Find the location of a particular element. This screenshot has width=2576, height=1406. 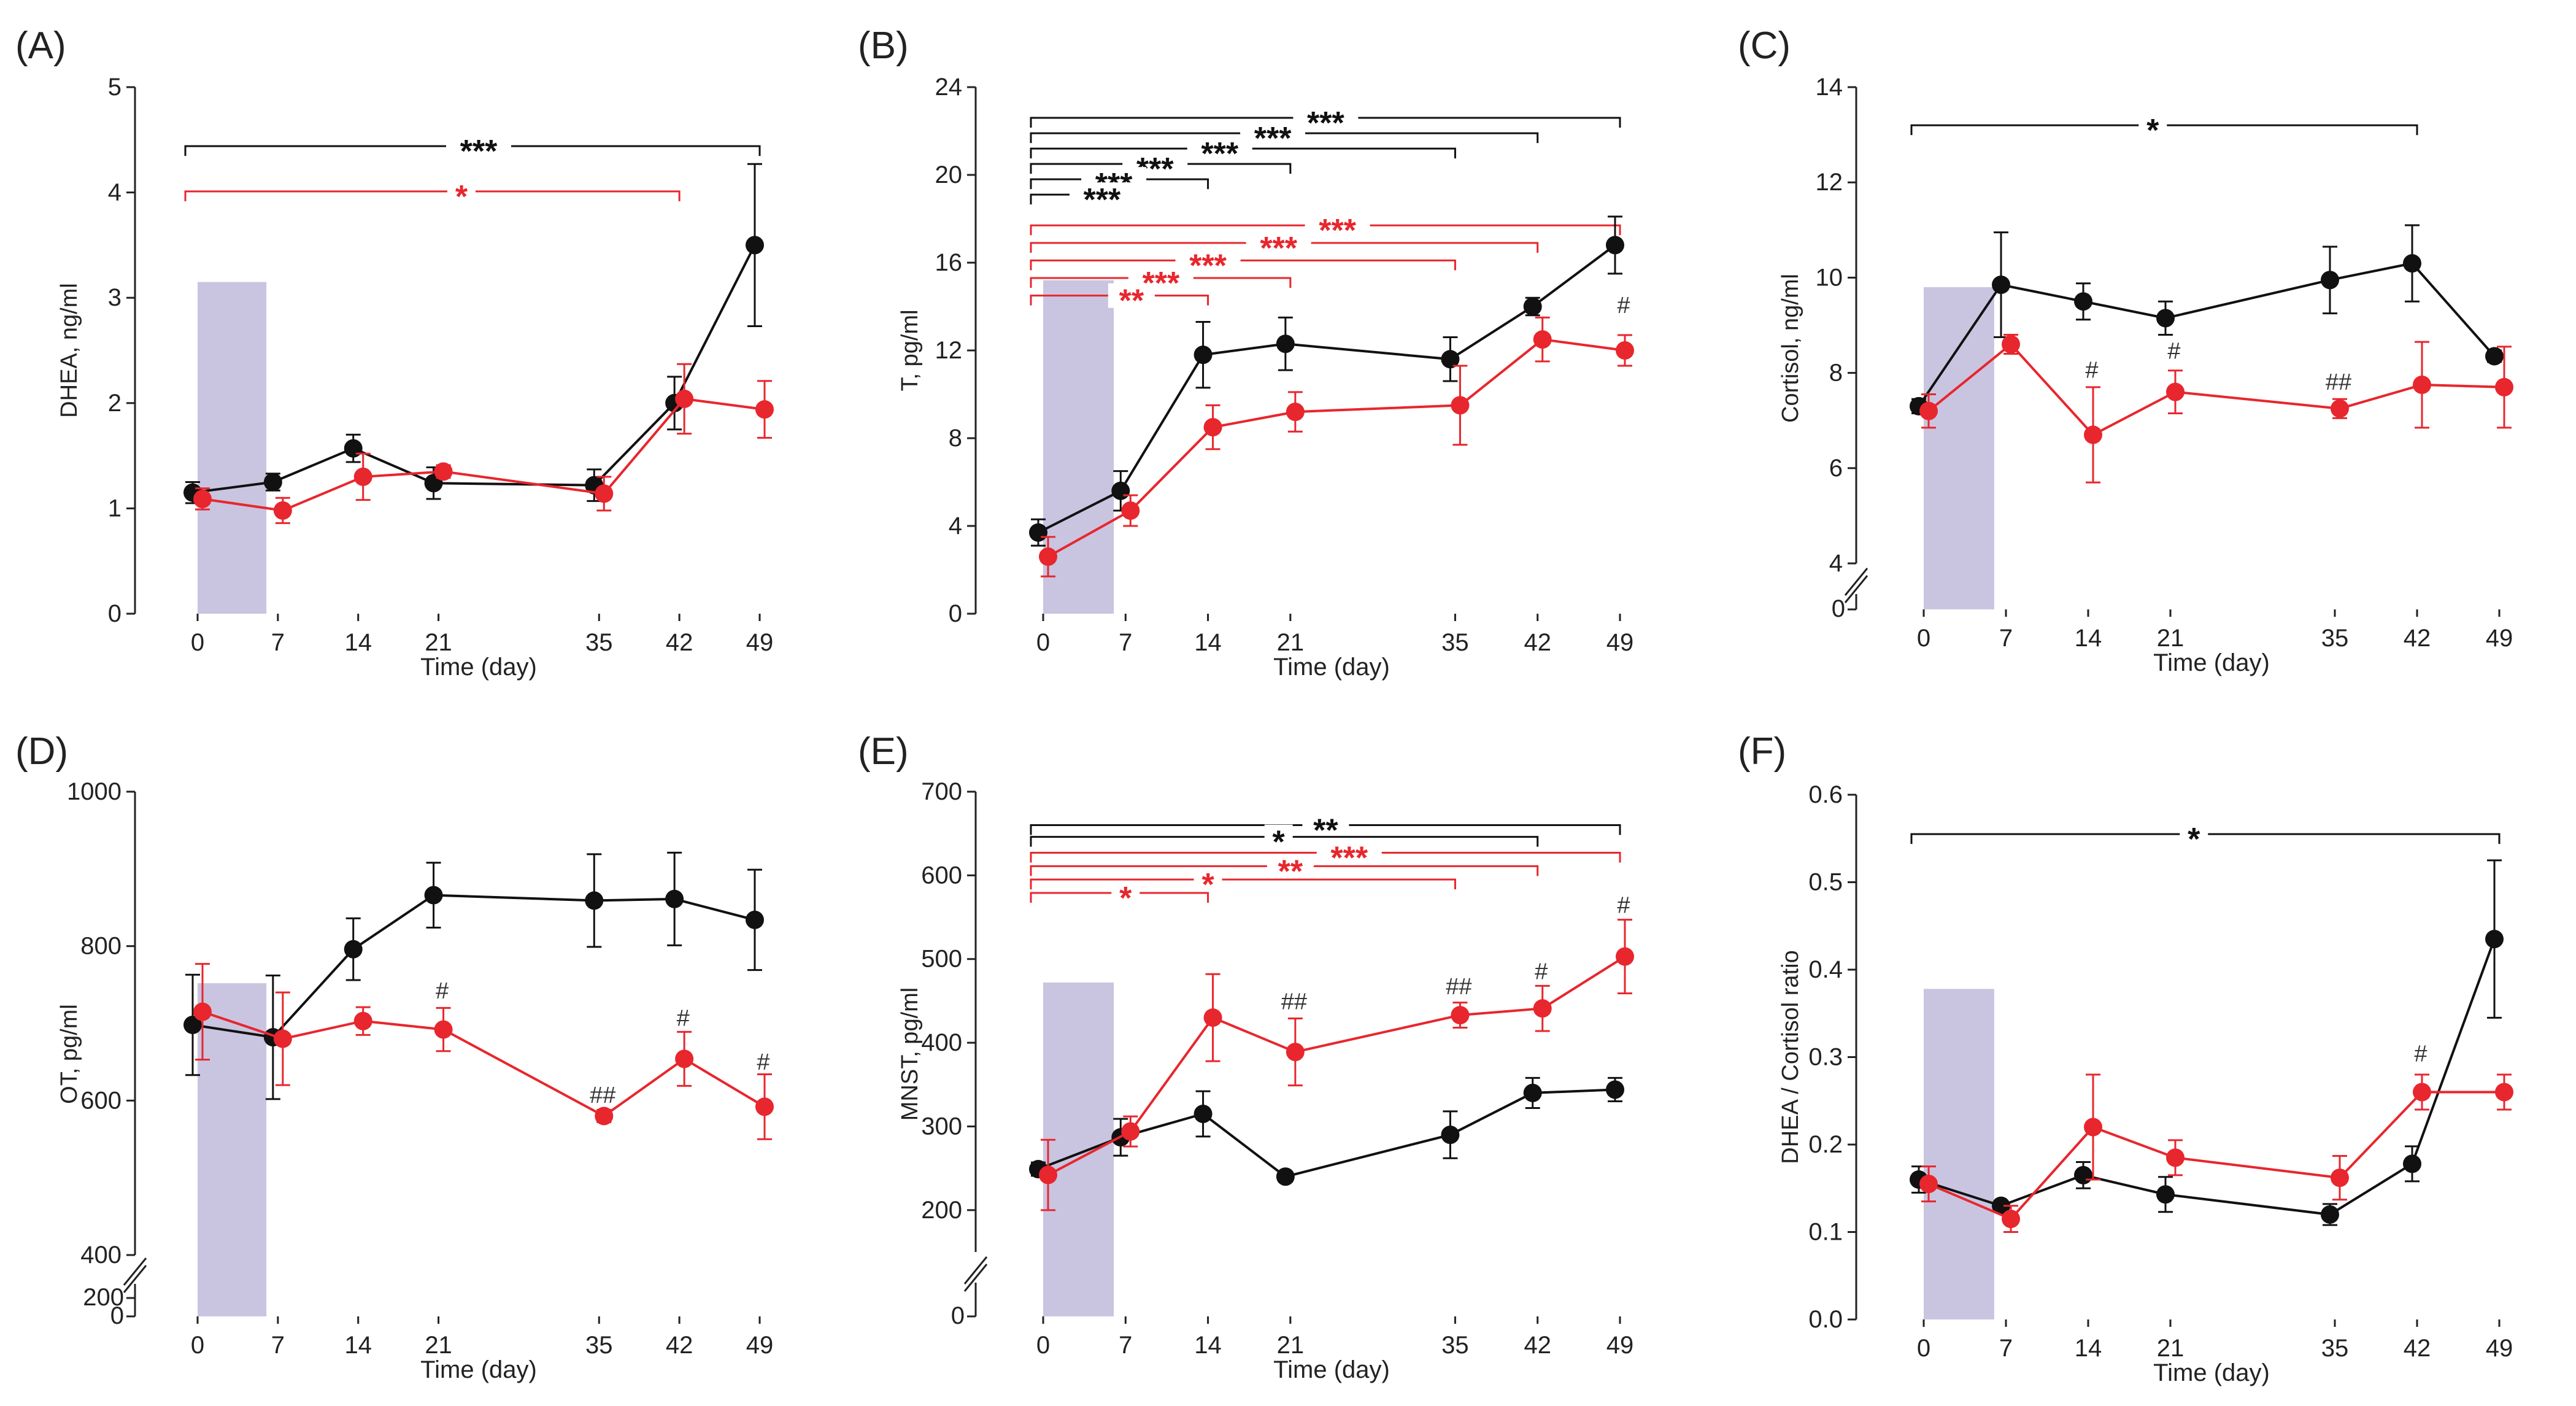

panel-label: (A) is located at coordinates (40, 46).